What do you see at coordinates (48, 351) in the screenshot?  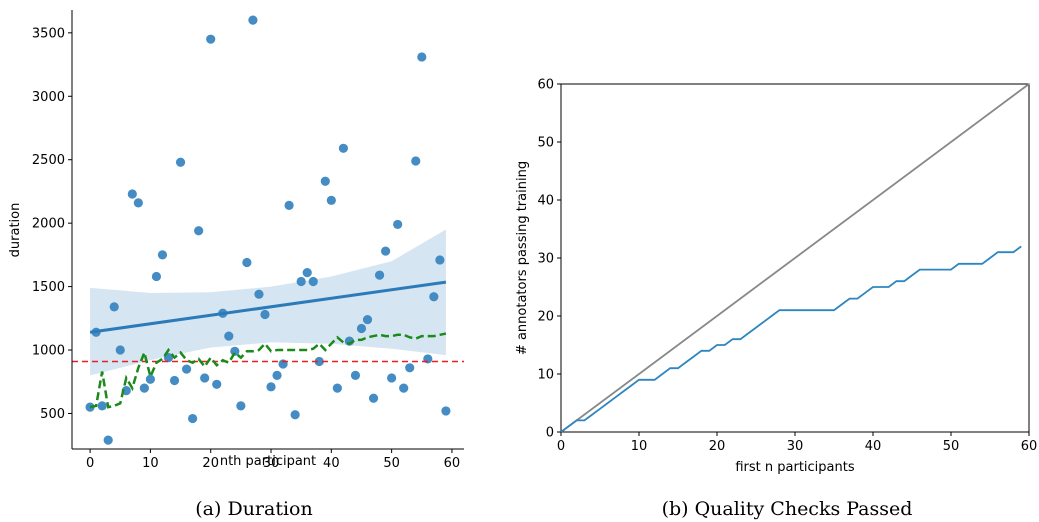 I see `y-tick-label: 1000` at bounding box center [48, 351].